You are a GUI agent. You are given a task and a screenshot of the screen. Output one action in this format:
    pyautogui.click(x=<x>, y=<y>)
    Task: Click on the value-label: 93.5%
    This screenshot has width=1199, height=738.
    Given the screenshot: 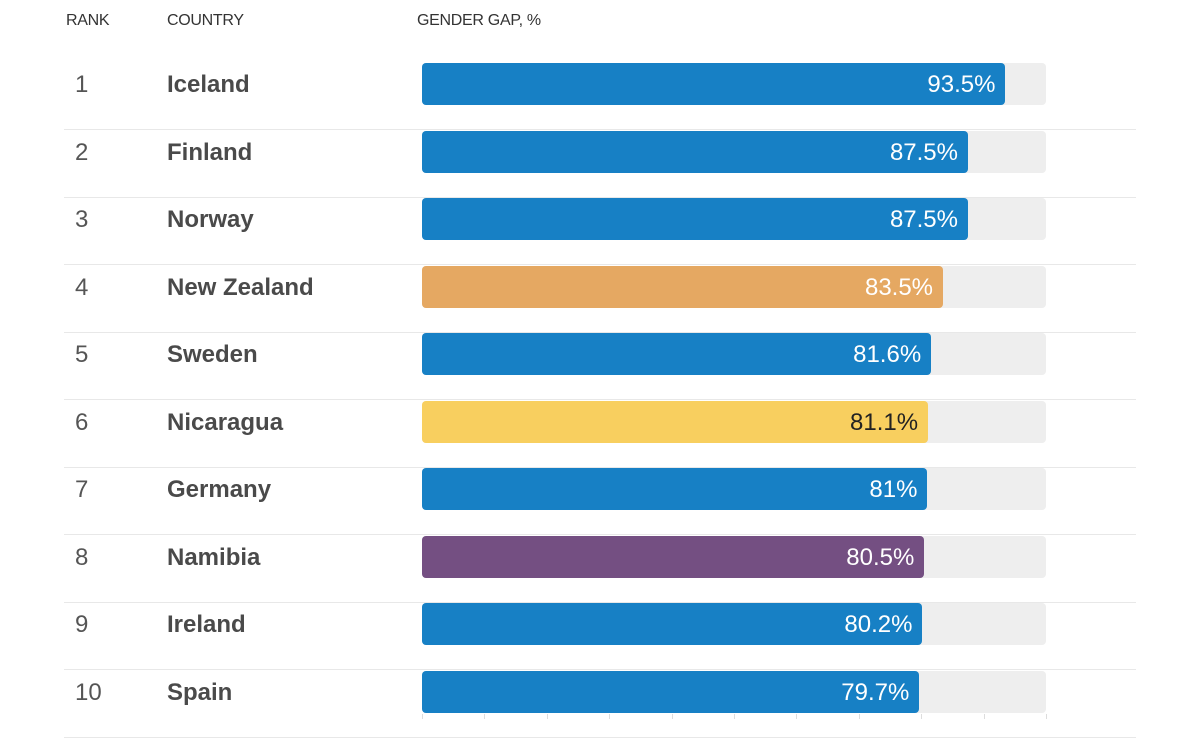 What is the action you would take?
    pyautogui.click(x=961, y=84)
    